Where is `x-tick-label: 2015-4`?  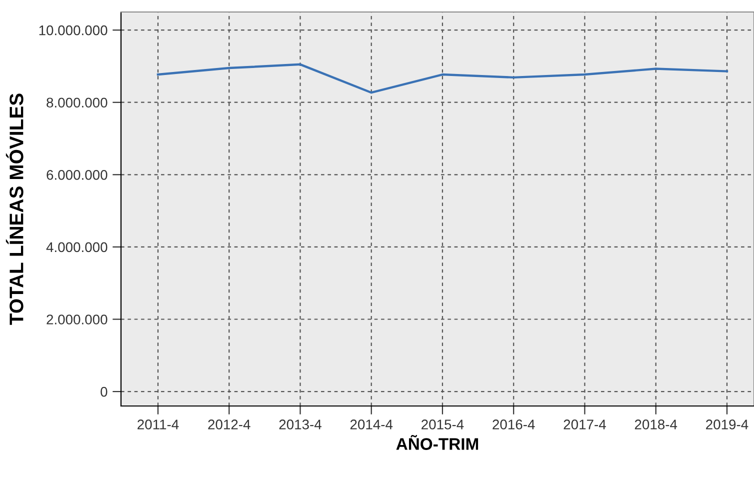
x-tick-label: 2015-4 is located at coordinates (443, 425).